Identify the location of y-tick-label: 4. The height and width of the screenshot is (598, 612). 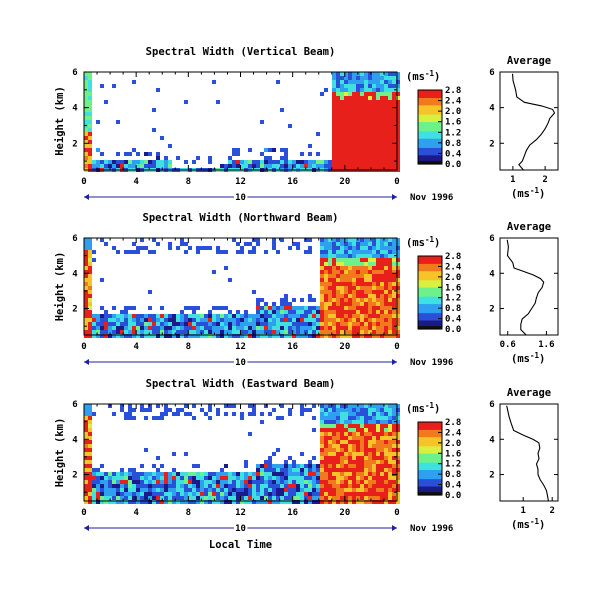
(75, 109).